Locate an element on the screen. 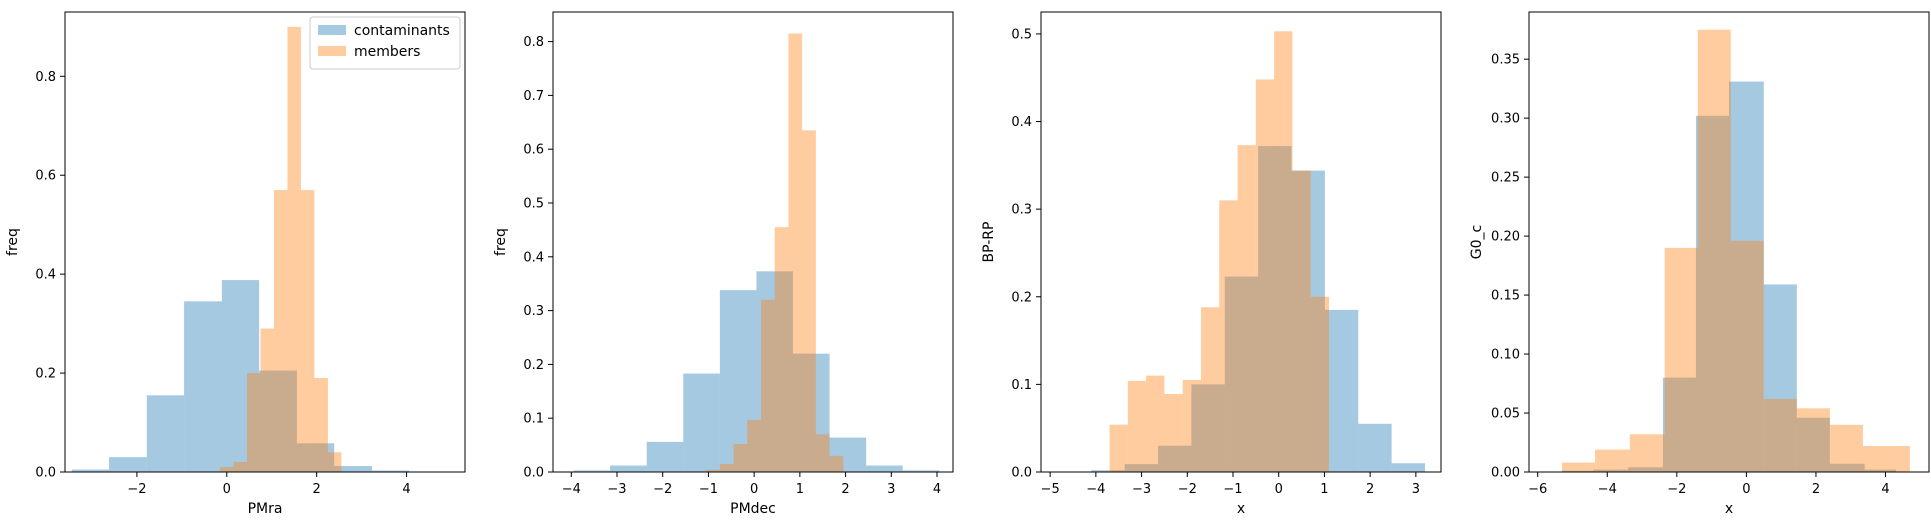 The width and height of the screenshot is (1931, 525). y-tick-label: 0.2 is located at coordinates (533, 365).